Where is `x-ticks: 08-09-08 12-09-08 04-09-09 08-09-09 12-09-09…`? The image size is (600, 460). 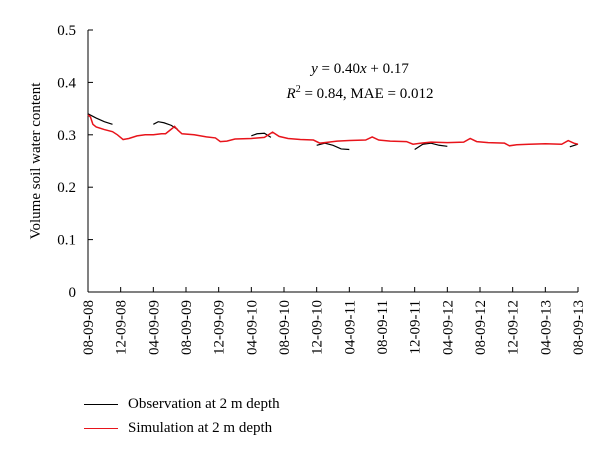 x-ticks: 08-09-08 12-09-08 04-09-09 08-09-09 12-09-09… is located at coordinates (334, 321).